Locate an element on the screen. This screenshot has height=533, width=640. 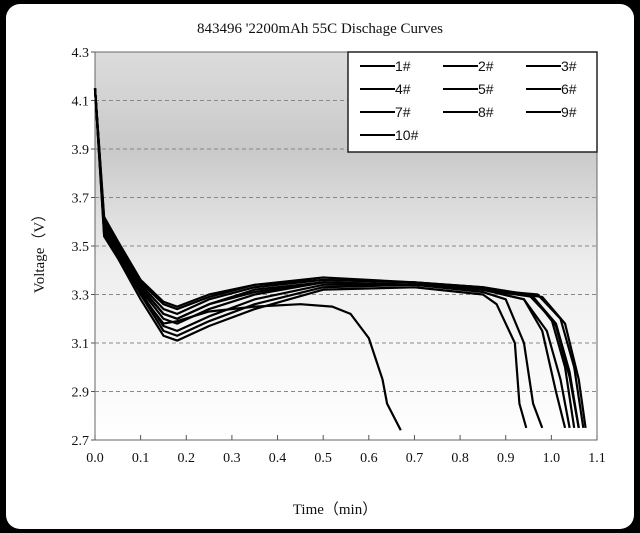
y-tick-label: 4.3 is located at coordinates (81, 53).